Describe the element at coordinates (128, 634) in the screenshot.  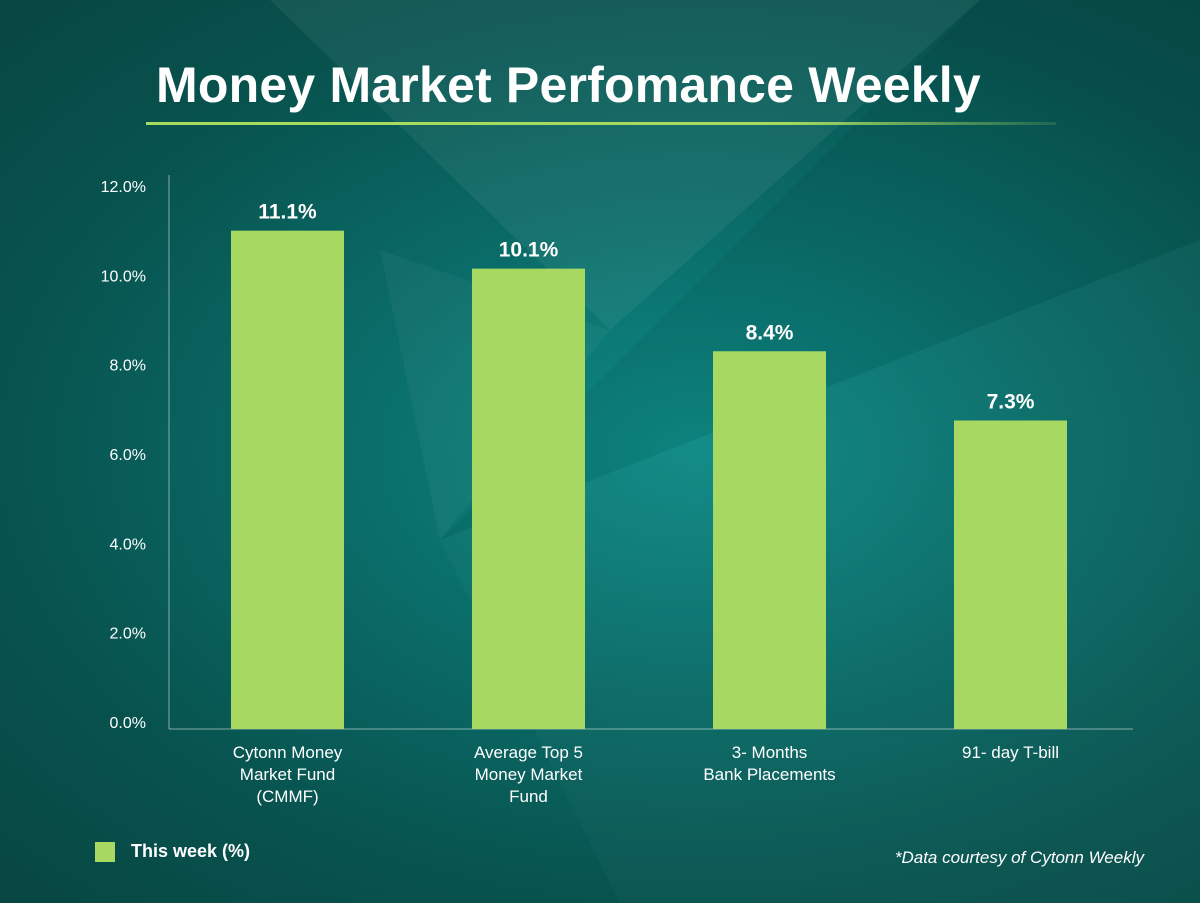
I see `y-tick-label: 2.0%` at that location.